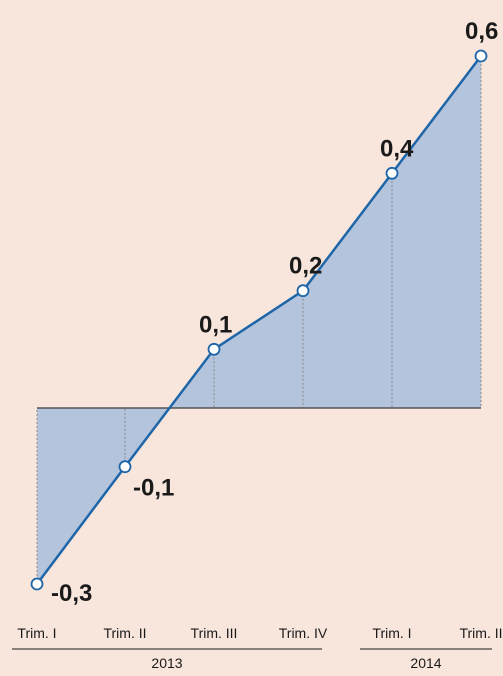  What do you see at coordinates (214, 633) in the screenshot?
I see `x-tick-label-3: Trim. III` at bounding box center [214, 633].